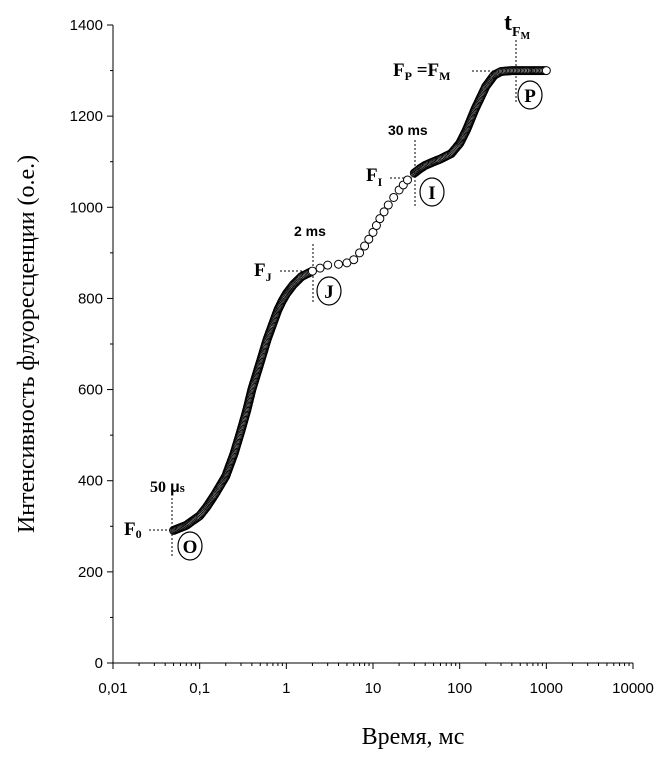 This screenshot has height=757, width=665. I want to click on x-tick-label: 0,01, so click(112, 688).